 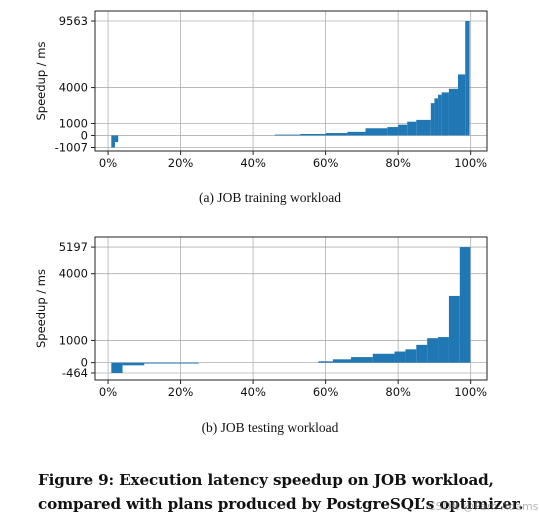 What do you see at coordinates (483, 506) in the screenshot?
I see `watermark: CSDN @Pam Adams` at bounding box center [483, 506].